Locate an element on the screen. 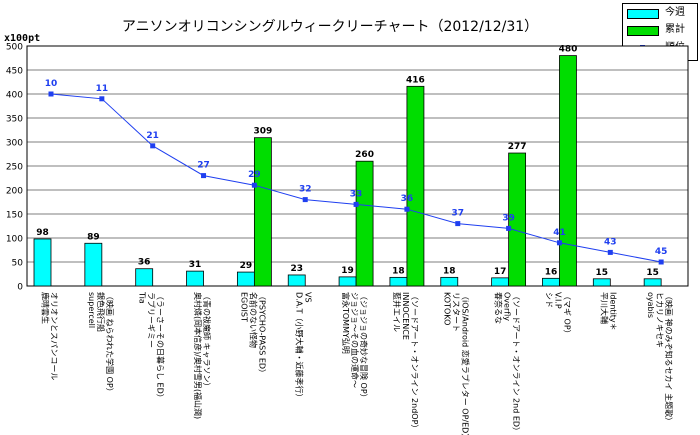 Image resolution: width=700 pixels, height=435 pixels. x-category-label-line: シド is located at coordinates (548, 300).